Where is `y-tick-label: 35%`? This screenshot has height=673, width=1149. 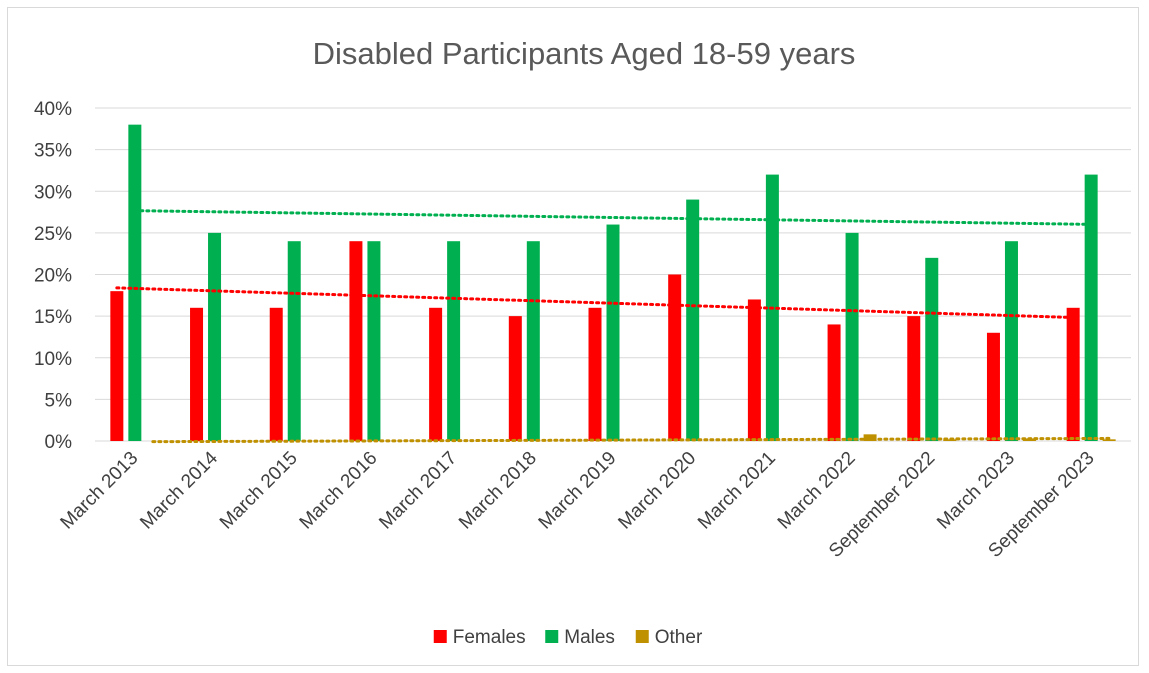 y-tick-label: 35% is located at coordinates (53, 151).